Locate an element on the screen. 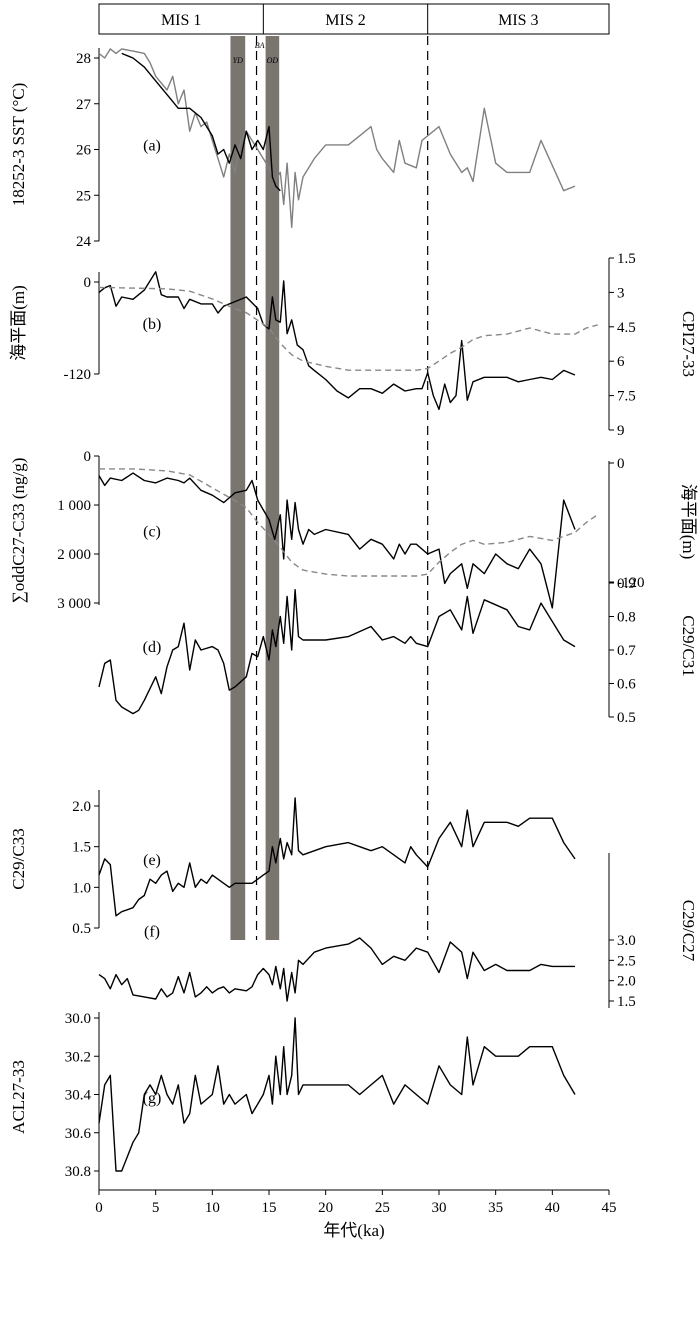 This screenshot has height=1318, width=700. panel-d: 0.5 0.6 0.7 0.8 0.9 C29/C31 (d) is located at coordinates (398, 650).